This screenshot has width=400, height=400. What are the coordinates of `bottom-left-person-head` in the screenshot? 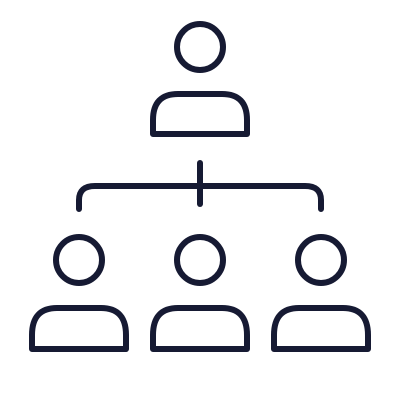 It's located at (79, 260).